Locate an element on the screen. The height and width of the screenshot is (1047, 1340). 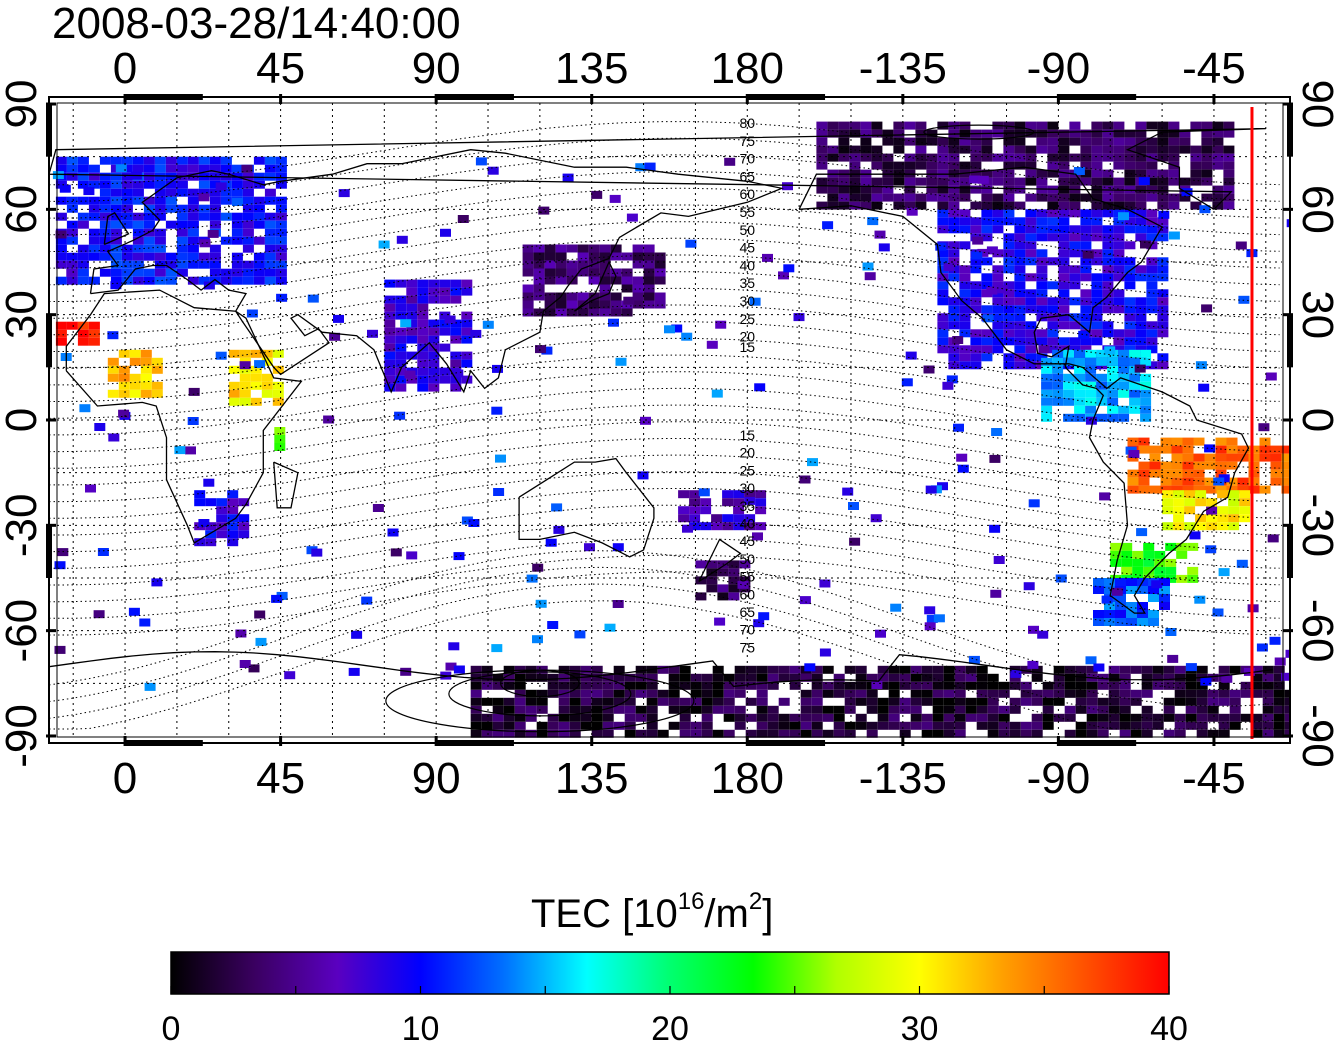
contour-mlat is located at coordinates (664, 636).